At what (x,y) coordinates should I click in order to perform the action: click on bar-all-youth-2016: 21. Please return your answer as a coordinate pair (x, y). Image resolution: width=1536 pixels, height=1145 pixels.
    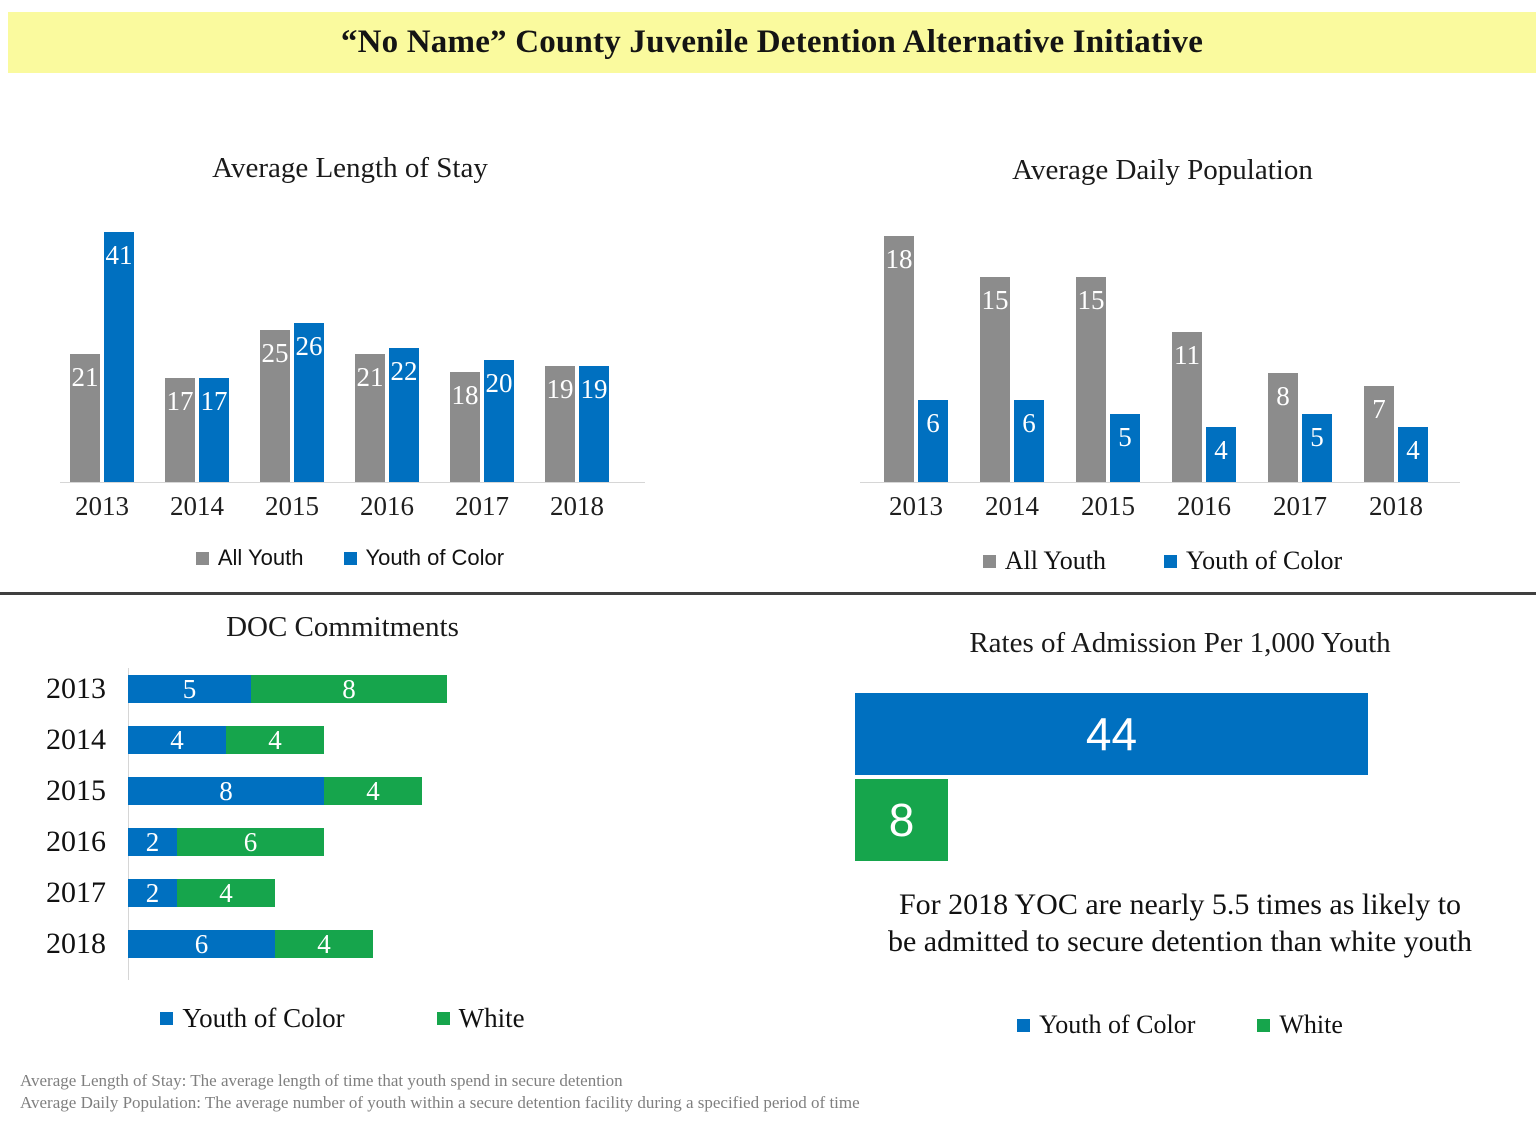
    Looking at the image, I should click on (370, 418).